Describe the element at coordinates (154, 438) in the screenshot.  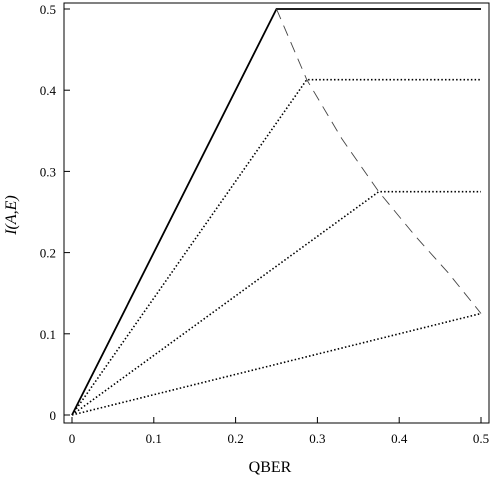
I see `x-tick-label: 0.1` at that location.